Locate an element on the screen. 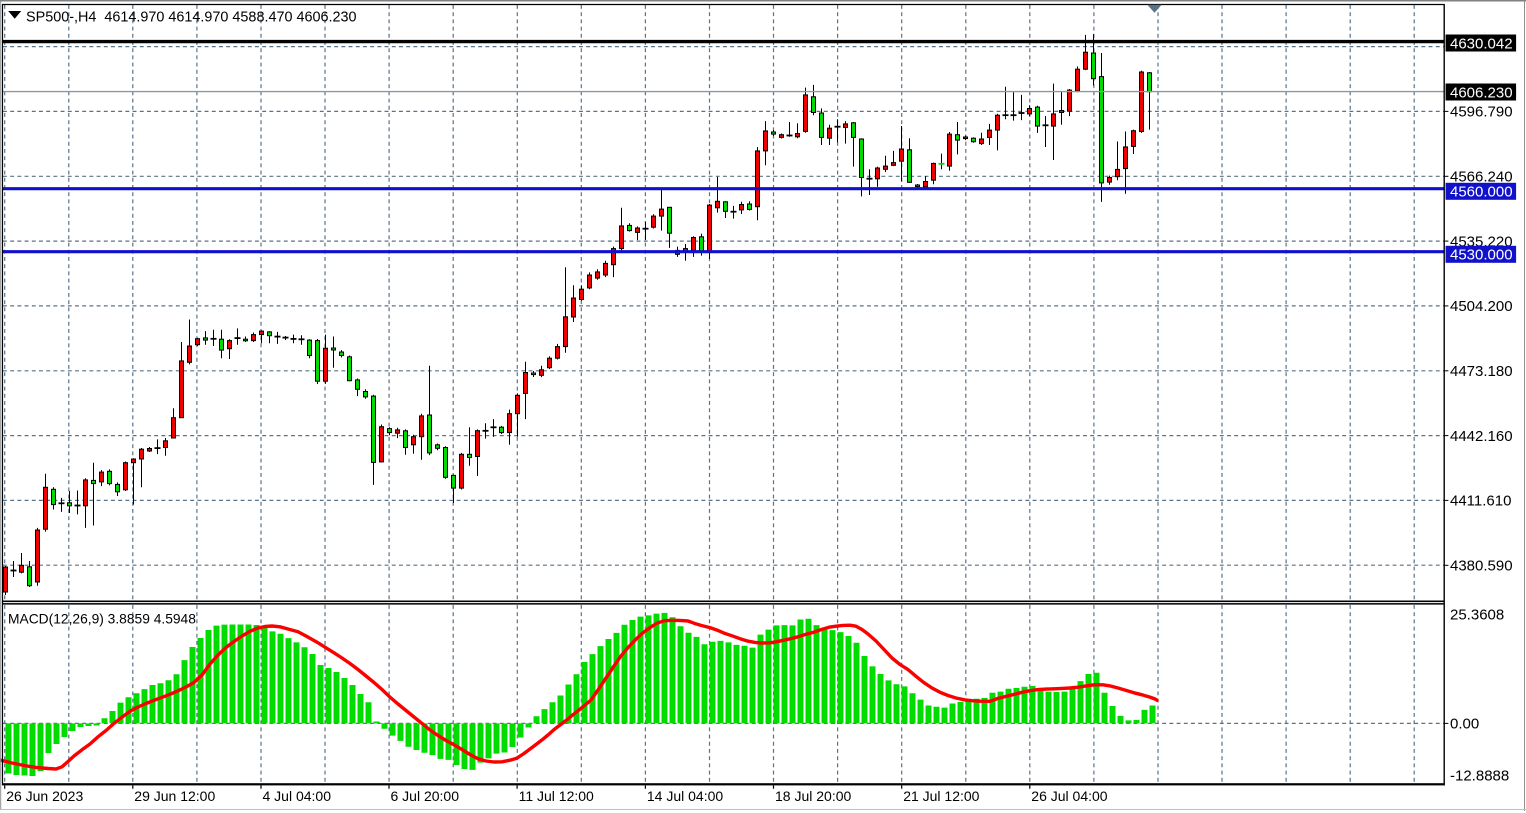 The width and height of the screenshot is (1526, 813). svg-text: 4606.230 is located at coordinates (1481, 92).